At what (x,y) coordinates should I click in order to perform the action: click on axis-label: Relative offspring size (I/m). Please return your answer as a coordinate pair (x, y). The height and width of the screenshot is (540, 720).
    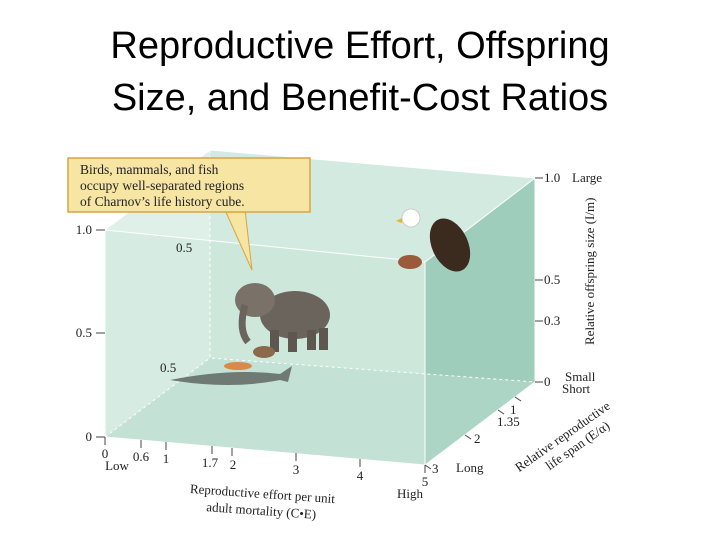
    Looking at the image, I should click on (589, 271).